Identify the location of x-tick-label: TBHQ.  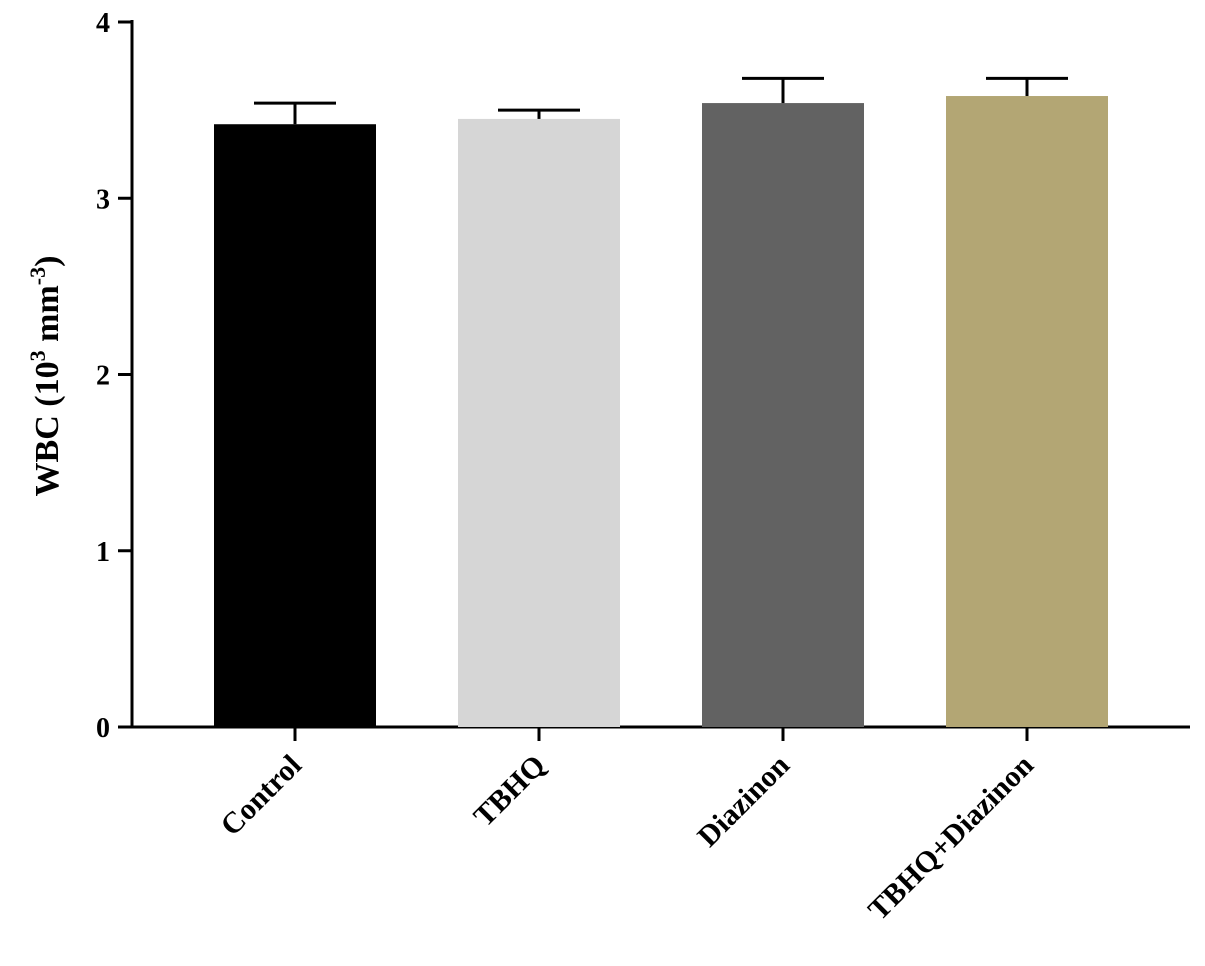
(509, 791).